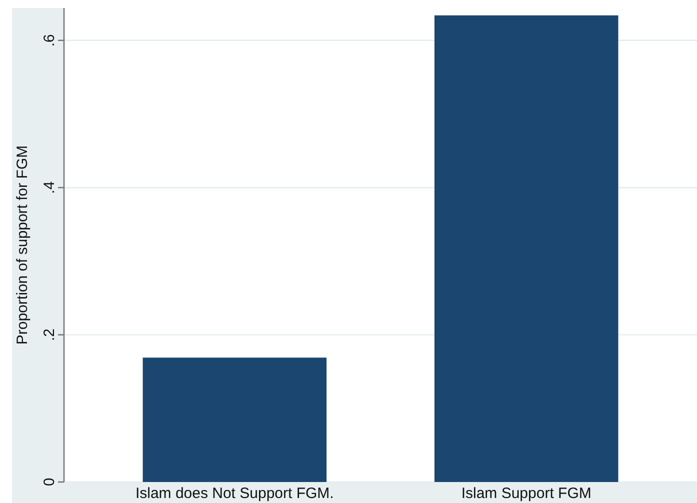 The image size is (697, 503). Describe the element at coordinates (49, 335) in the screenshot. I see `y-tick-label: .2` at that location.